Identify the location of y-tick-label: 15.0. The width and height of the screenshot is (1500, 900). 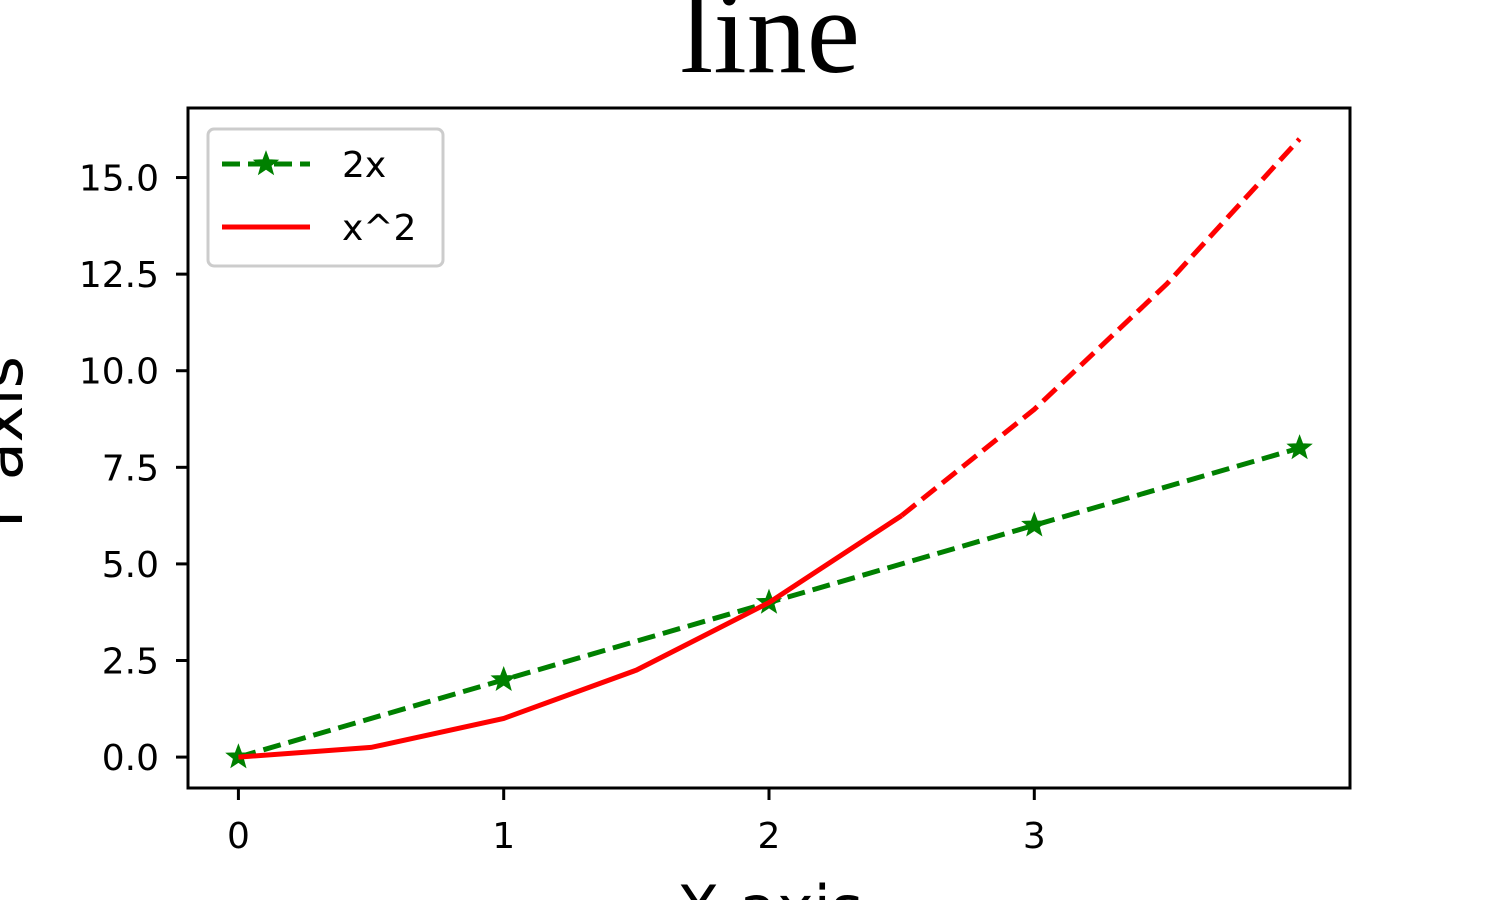
(119, 179).